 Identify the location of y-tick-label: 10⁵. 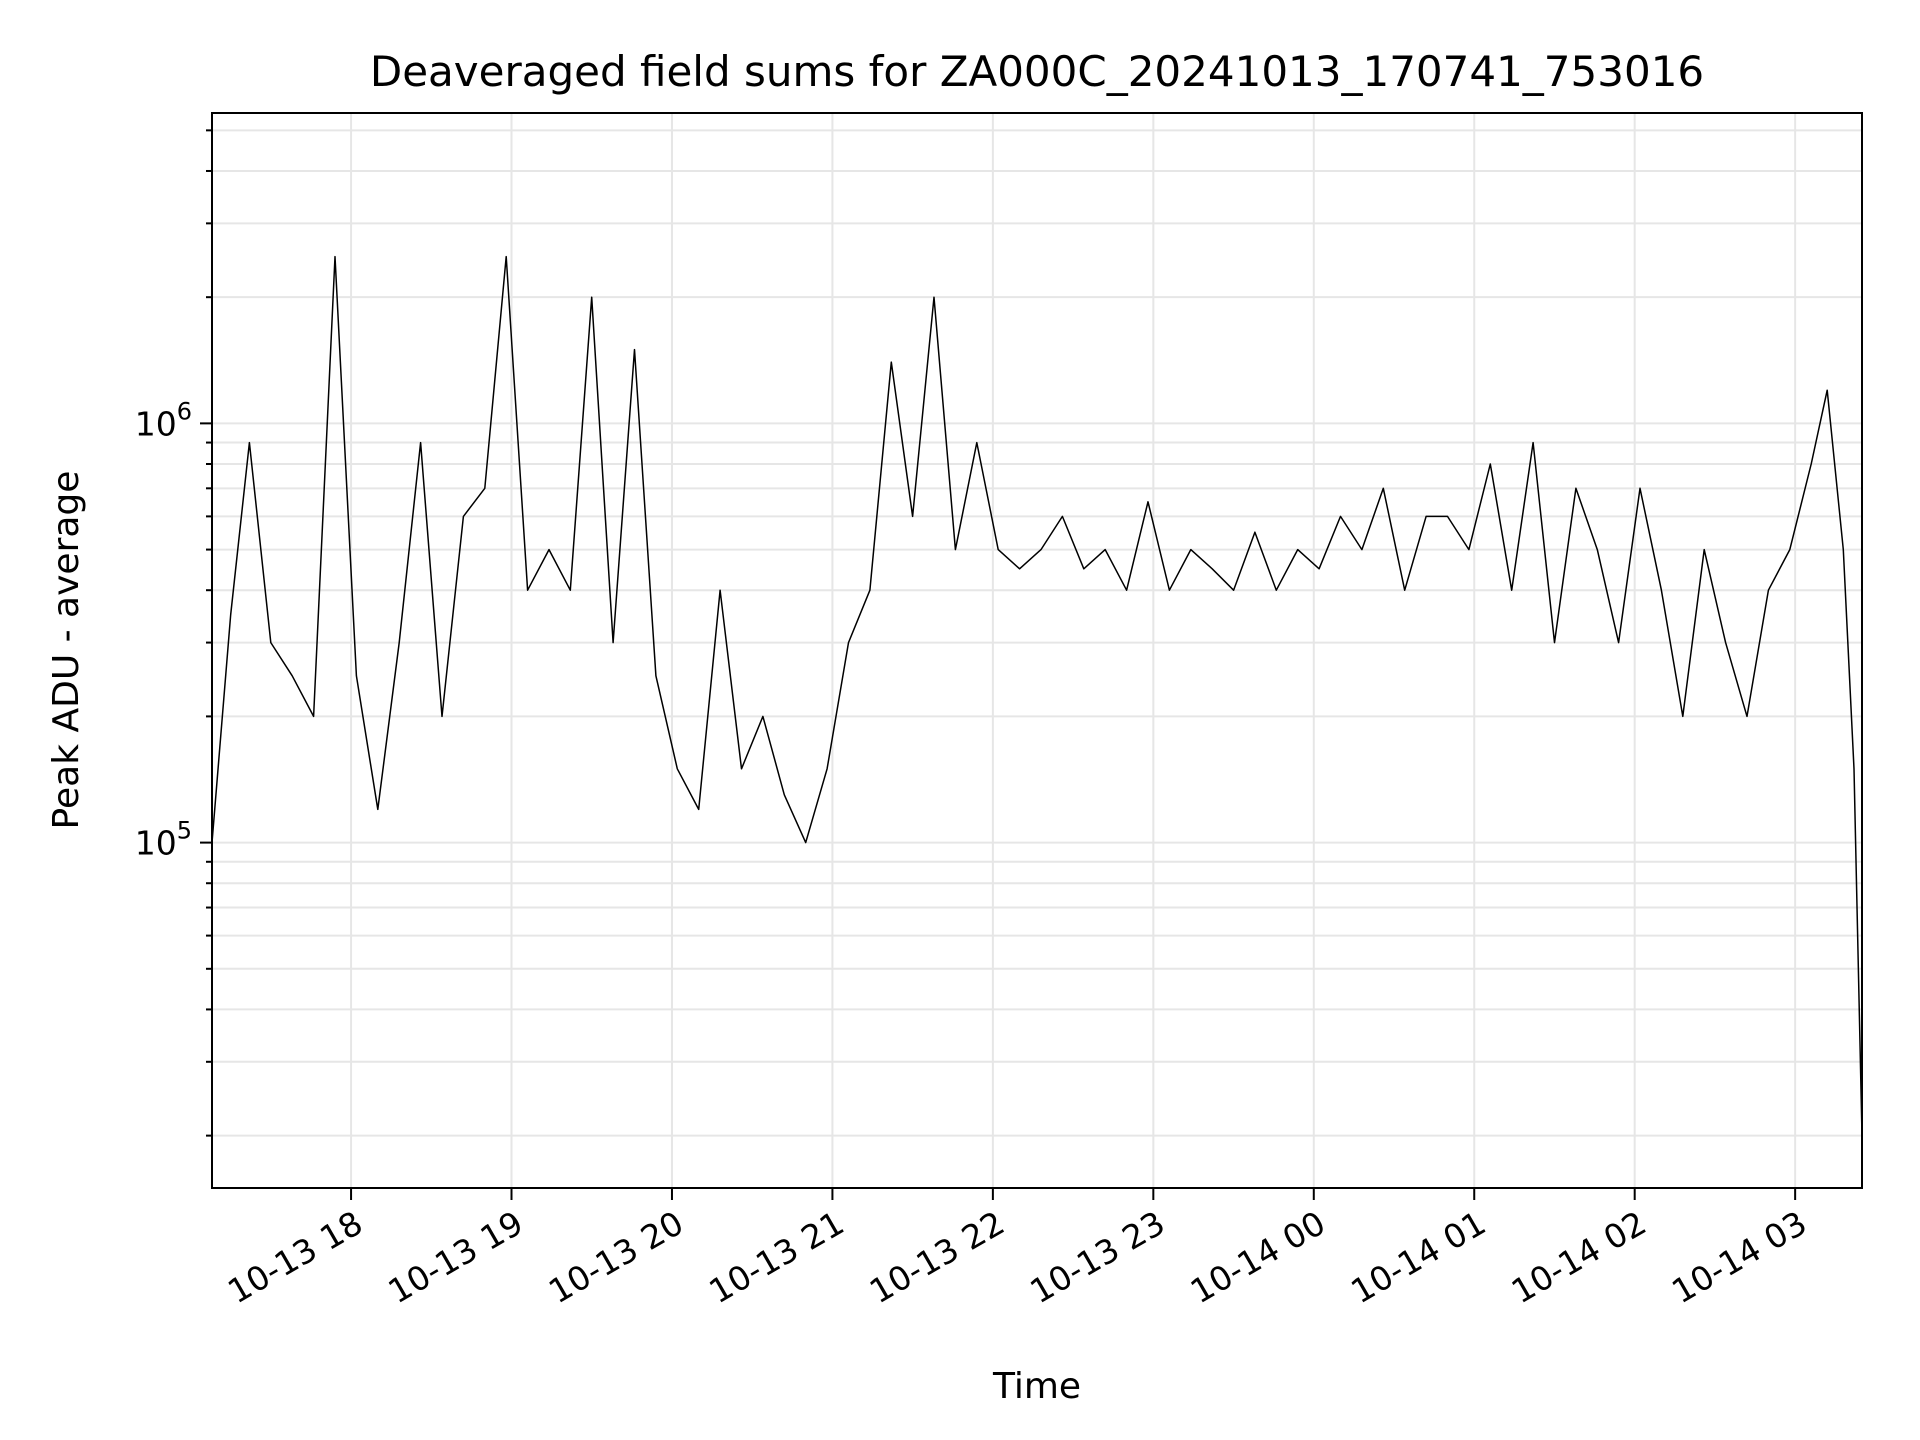
(163, 840).